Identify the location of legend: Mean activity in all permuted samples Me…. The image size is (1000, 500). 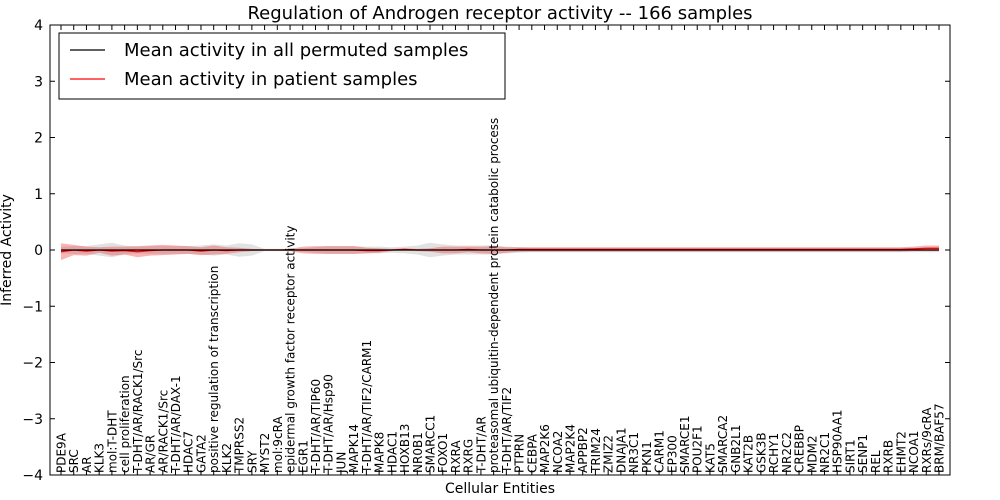
(282, 66).